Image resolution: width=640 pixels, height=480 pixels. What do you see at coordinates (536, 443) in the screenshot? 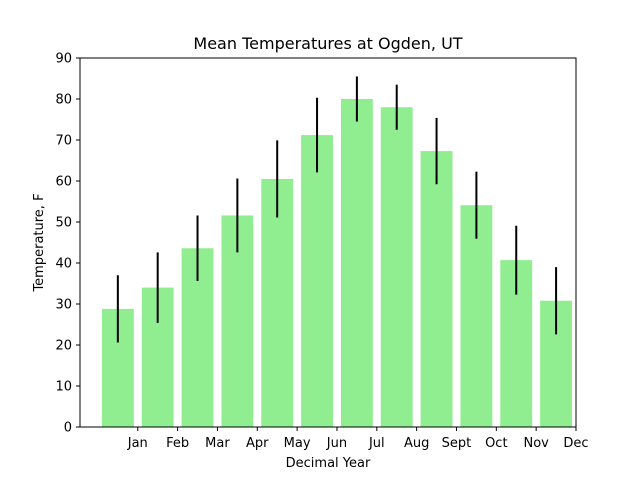
I see `x-tick-label-nov: Nov` at bounding box center [536, 443].